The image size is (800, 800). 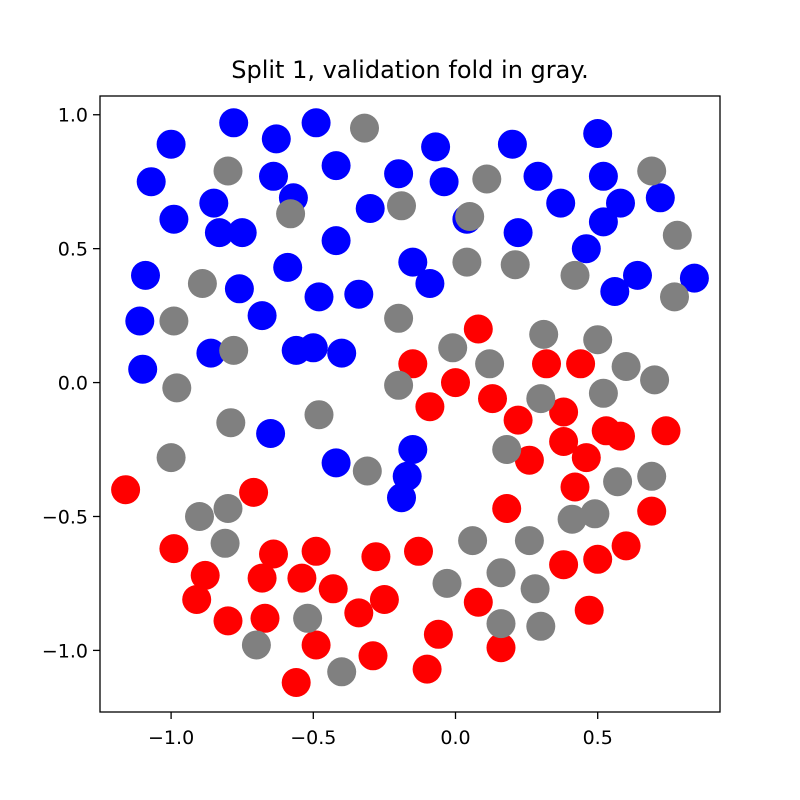 What do you see at coordinates (313, 738) in the screenshot?
I see `x-tick-label: −0.5` at bounding box center [313, 738].